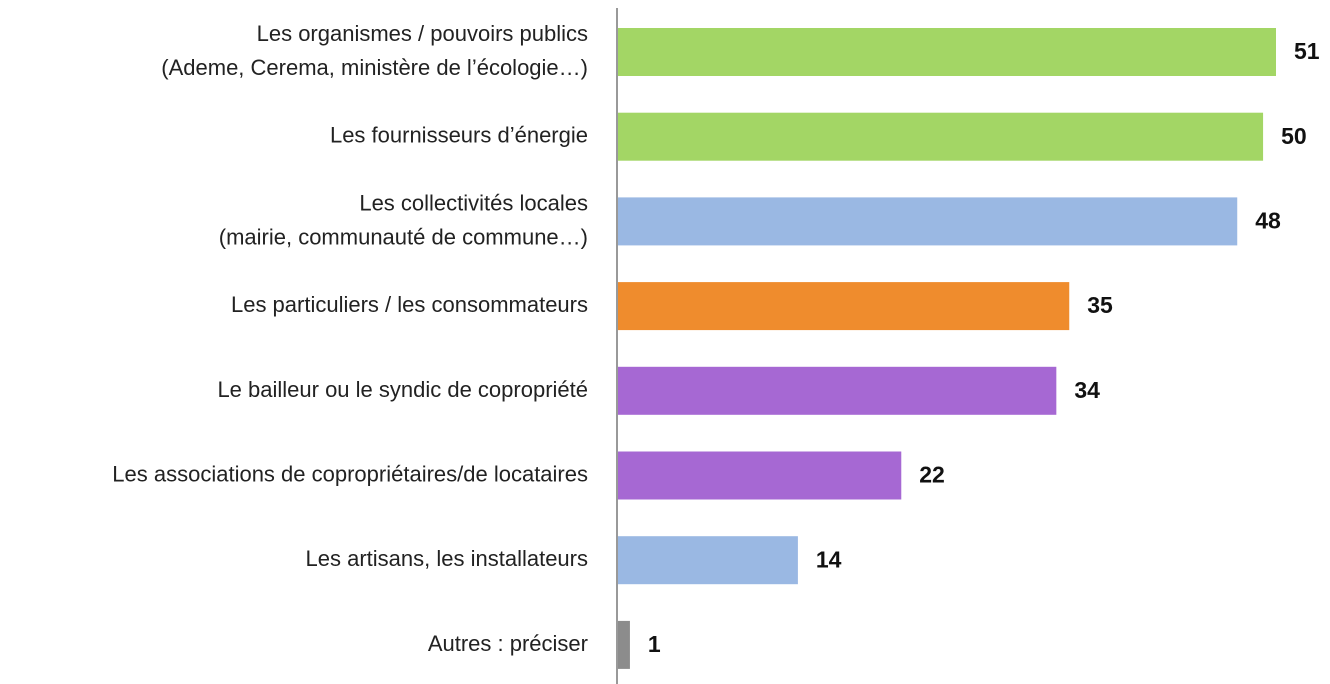  I want to click on category-label: Les fournisseurs d’énergie, so click(459, 135).